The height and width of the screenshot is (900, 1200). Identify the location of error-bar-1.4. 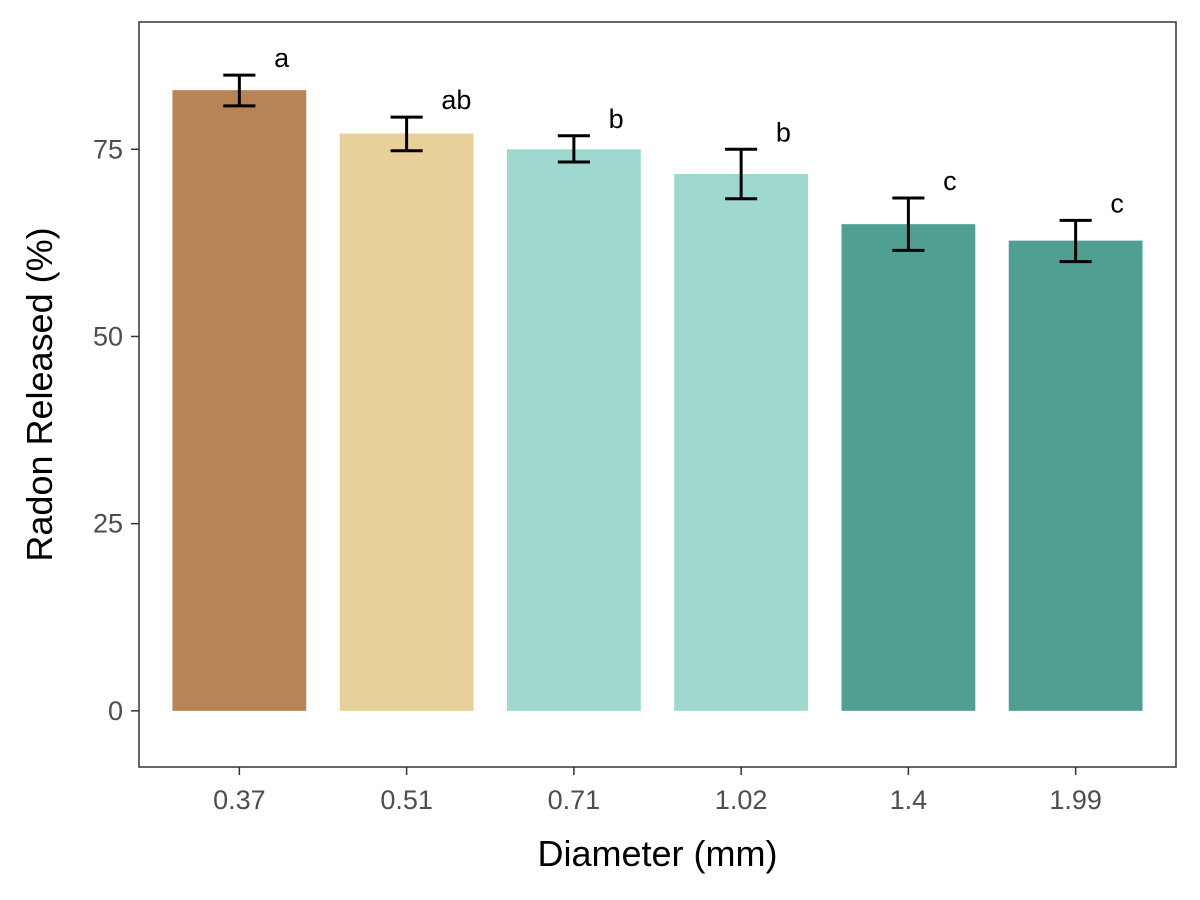
(908, 224).